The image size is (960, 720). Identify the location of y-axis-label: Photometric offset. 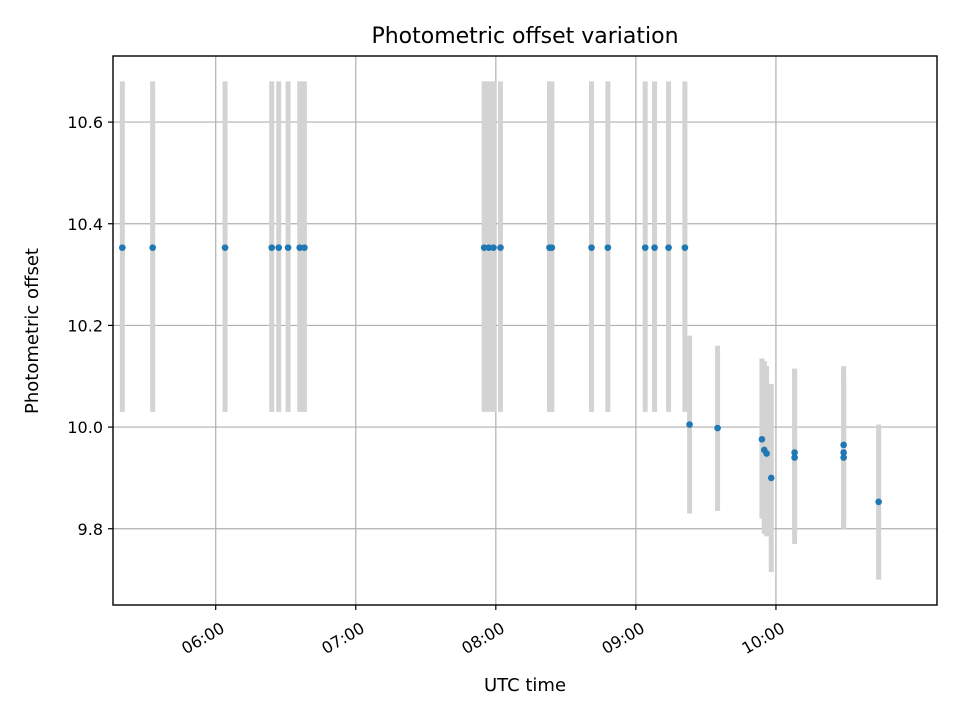
(32, 331).